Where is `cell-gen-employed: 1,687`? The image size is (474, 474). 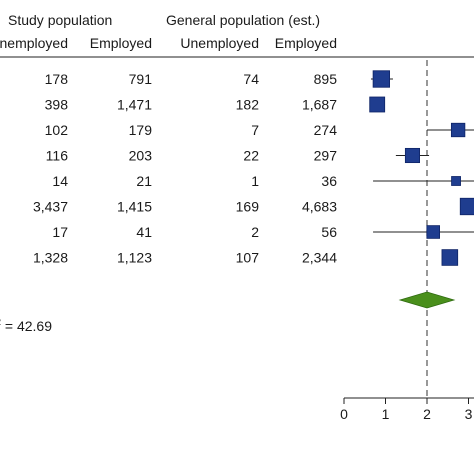 cell-gen-employed: 1,687 is located at coordinates (319, 105).